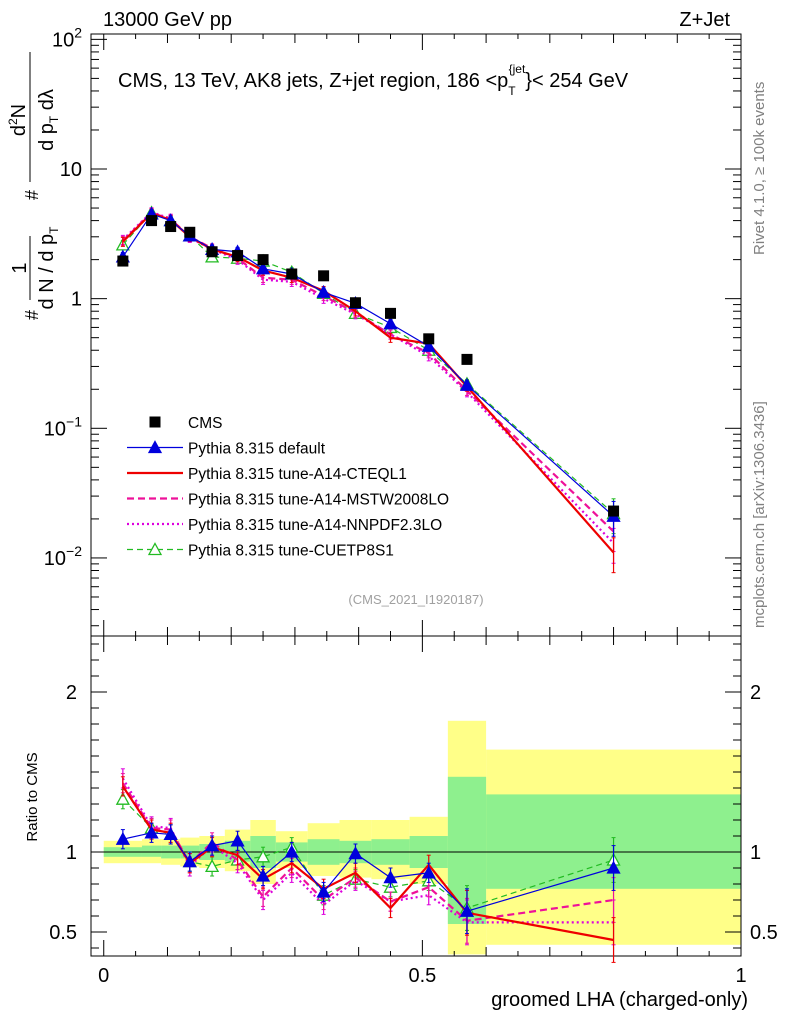  What do you see at coordinates (20, 267) in the screenshot?
I see `svg-text: 1` at bounding box center [20, 267].